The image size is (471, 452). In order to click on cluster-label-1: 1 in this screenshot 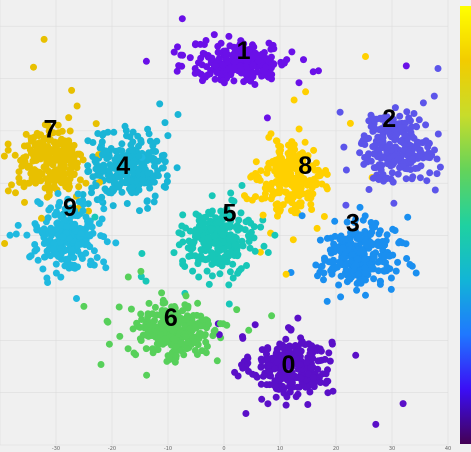, I will do `click(244, 51)`.